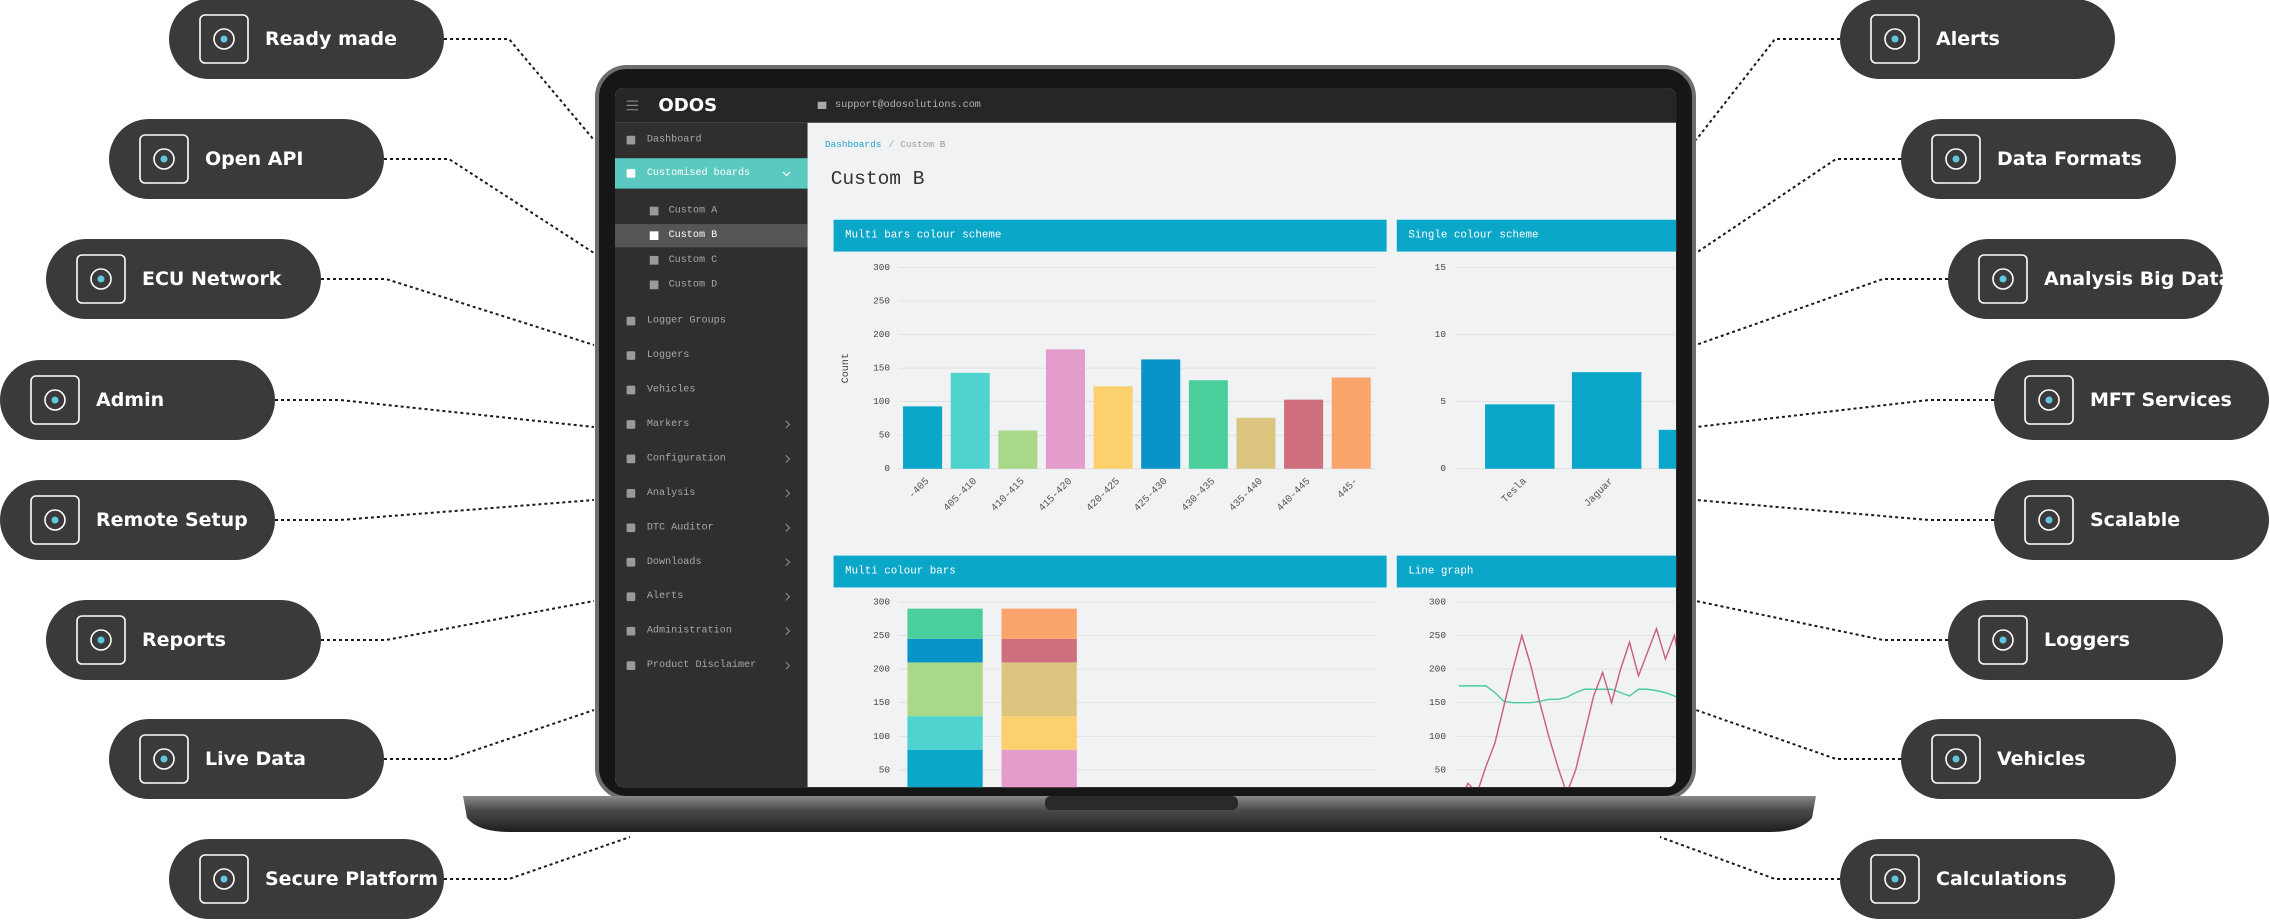 This screenshot has width=2270, height=920. I want to click on sidebar-item: Alerts, so click(708, 596).